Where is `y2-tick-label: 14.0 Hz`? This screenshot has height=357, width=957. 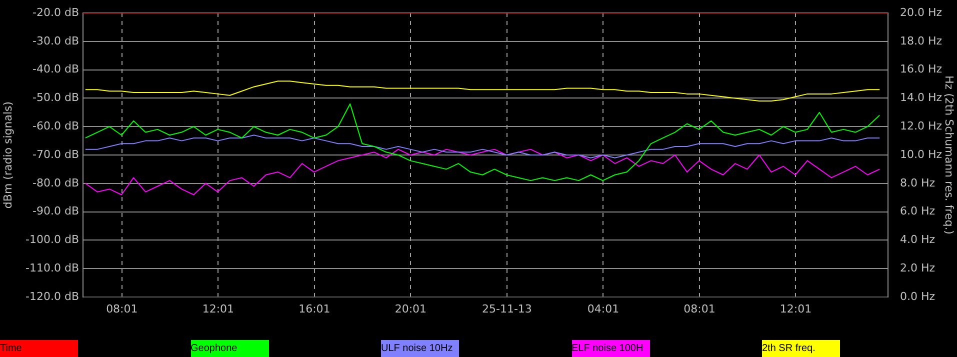 y2-tick-label: 14.0 Hz is located at coordinates (921, 97).